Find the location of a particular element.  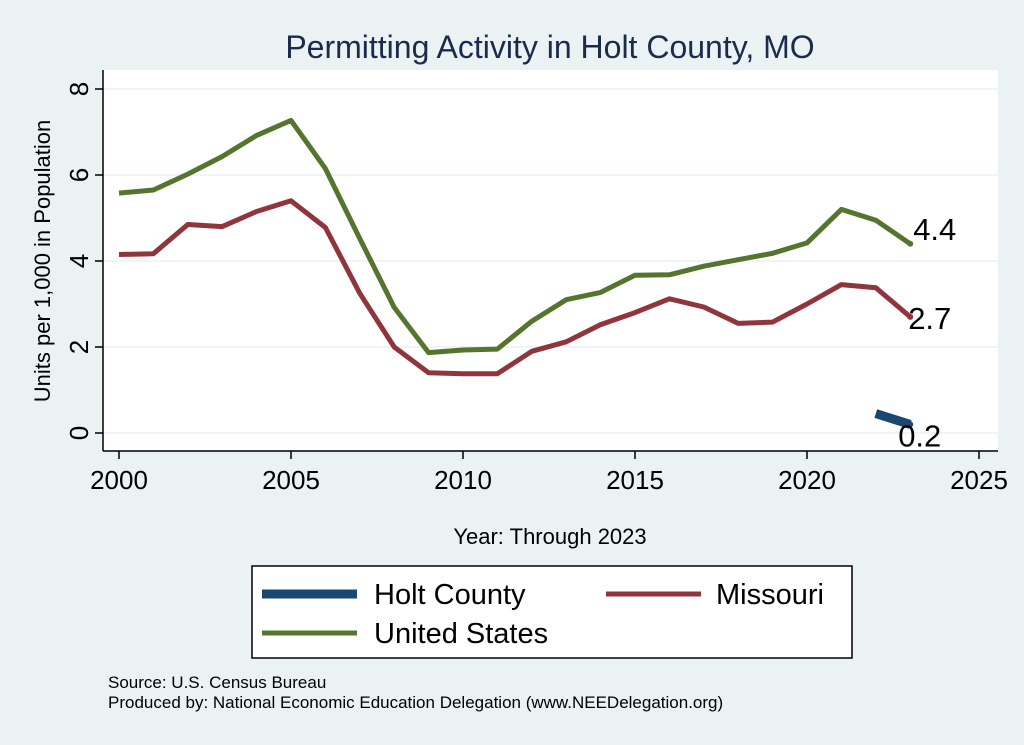

y-axis-title: Units per 1,000 in Population is located at coordinates (42, 261).